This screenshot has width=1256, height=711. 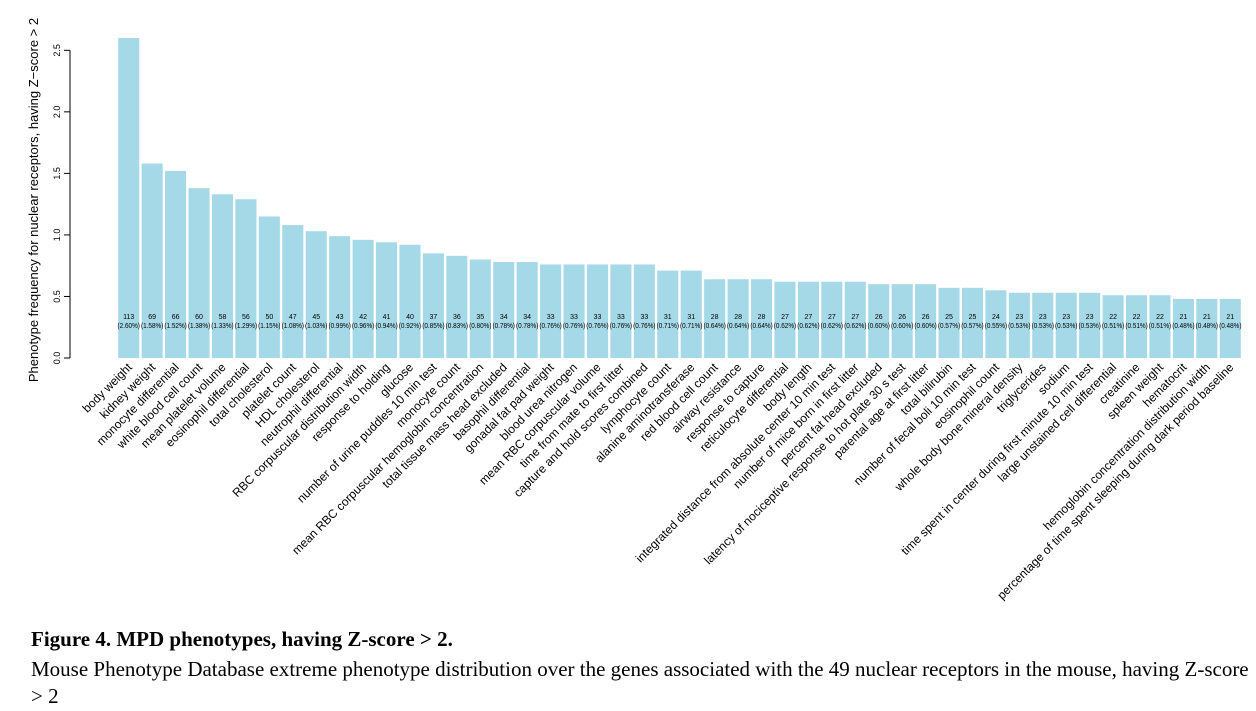 I want to click on count-label: 41, so click(x=387, y=317).